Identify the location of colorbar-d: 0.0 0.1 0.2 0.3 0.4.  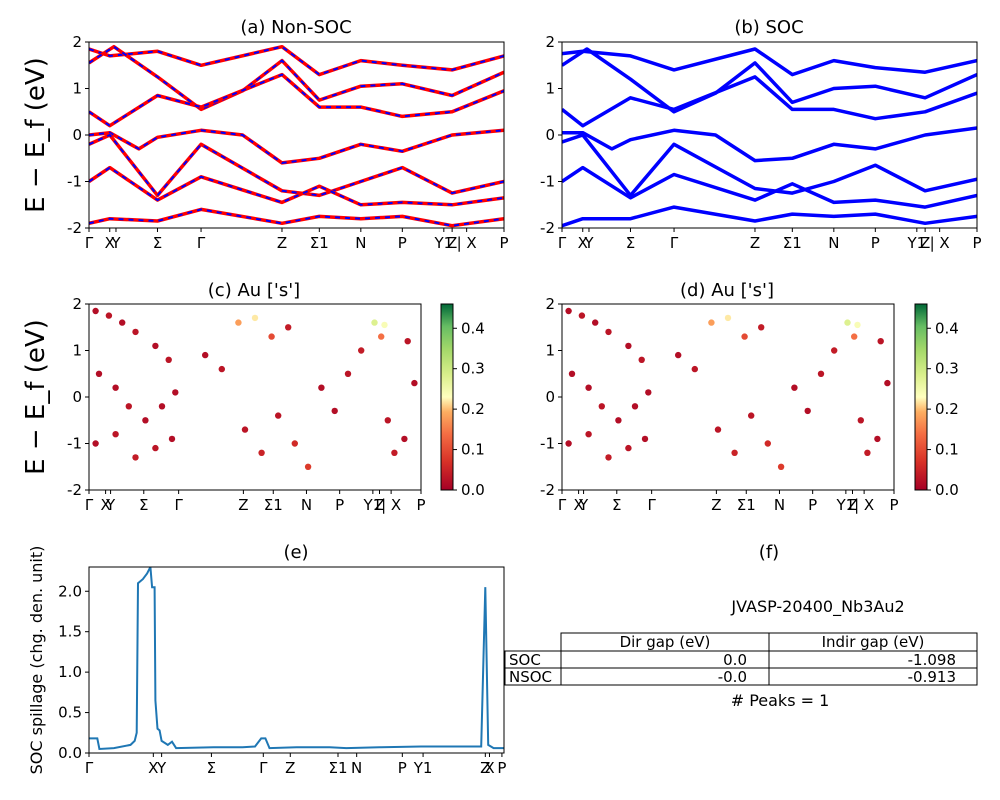
(936, 401).